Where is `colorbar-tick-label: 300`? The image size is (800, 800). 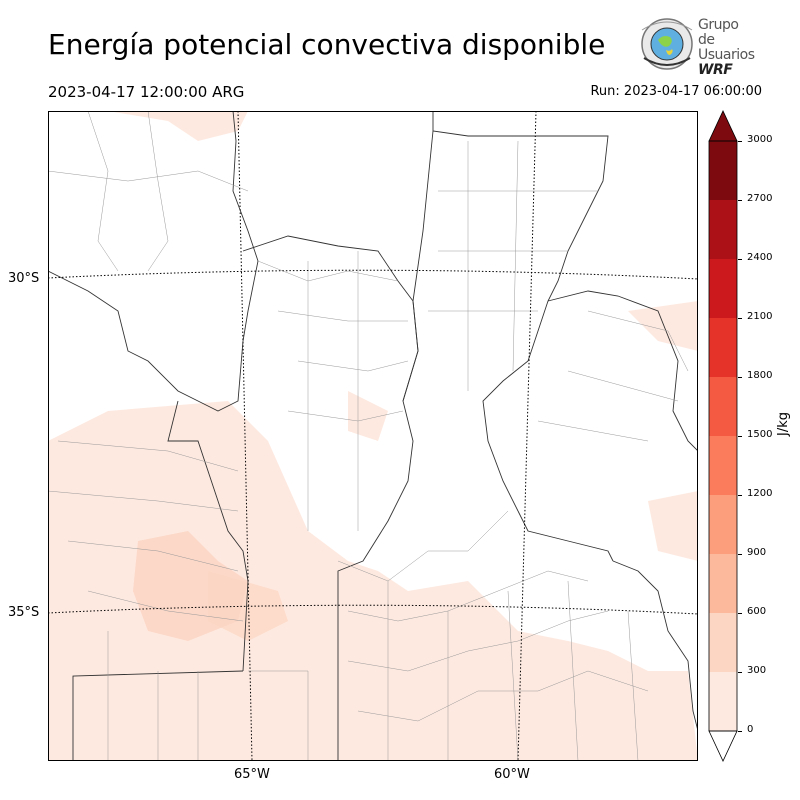 colorbar-tick-label: 300 is located at coordinates (757, 670).